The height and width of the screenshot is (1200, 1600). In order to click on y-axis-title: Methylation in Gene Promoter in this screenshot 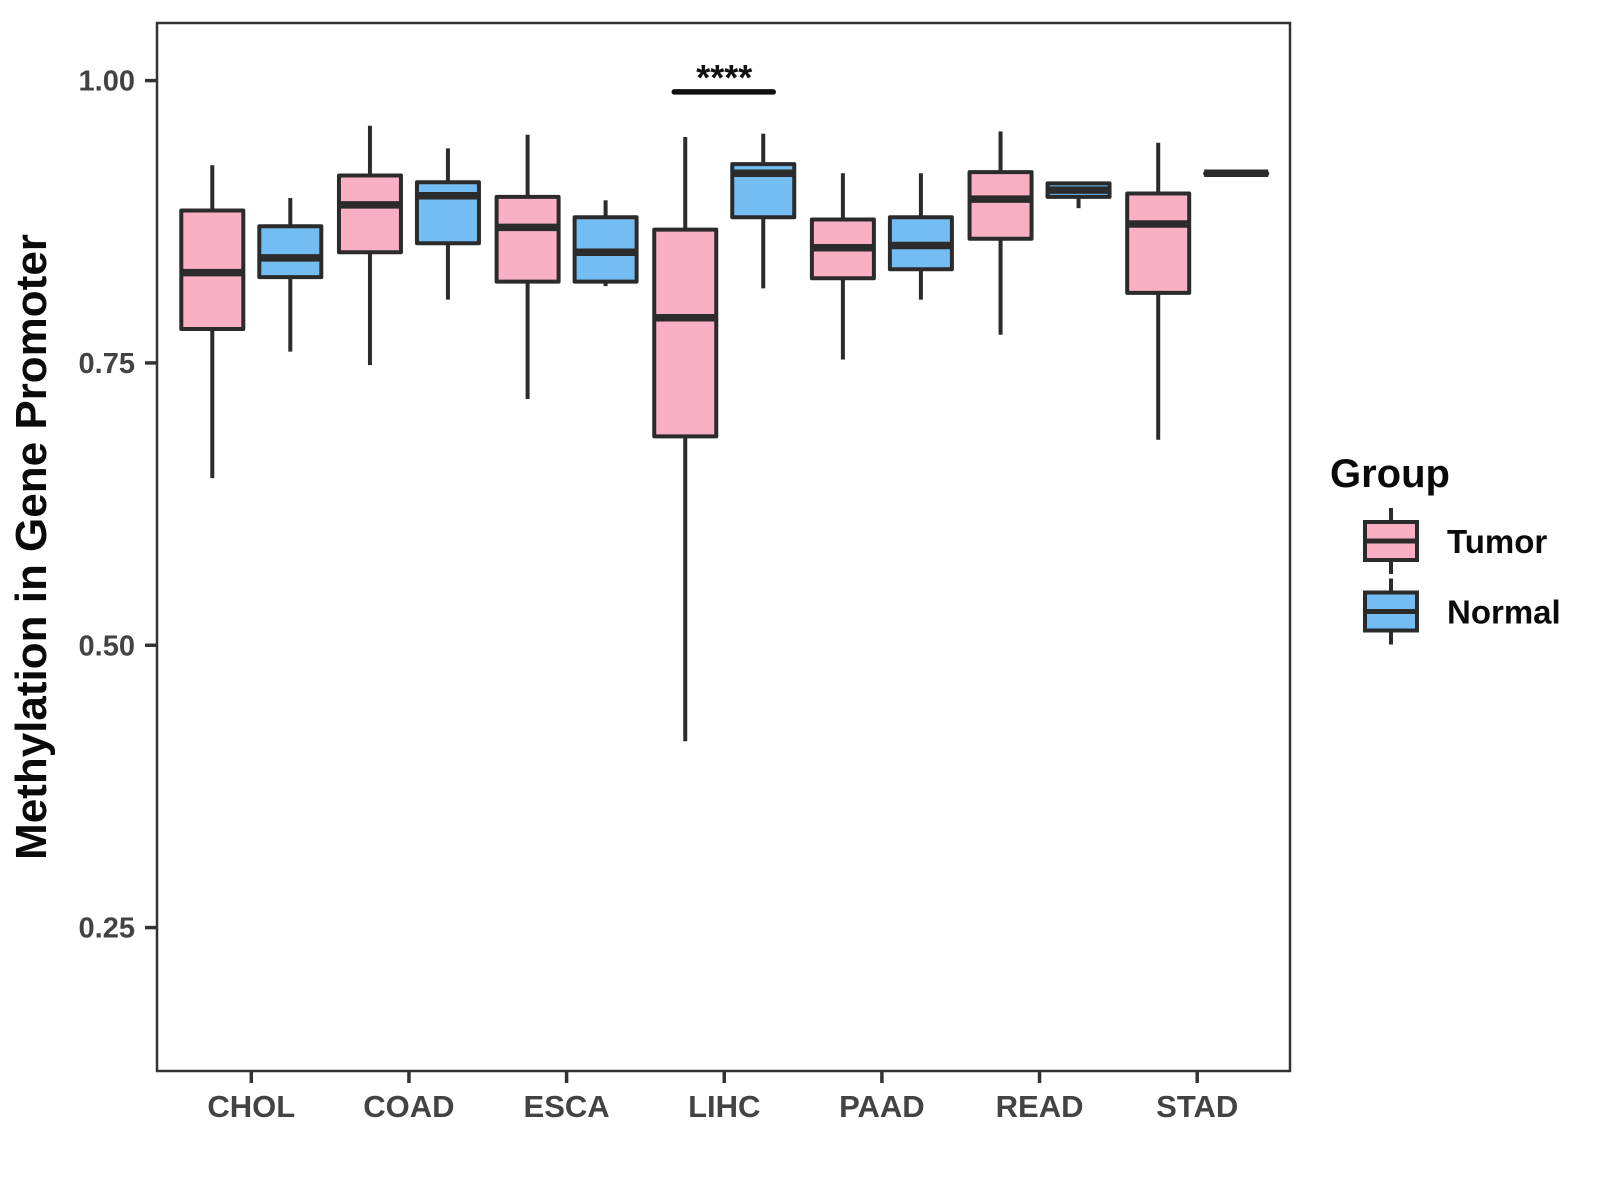, I will do `click(31, 547)`.